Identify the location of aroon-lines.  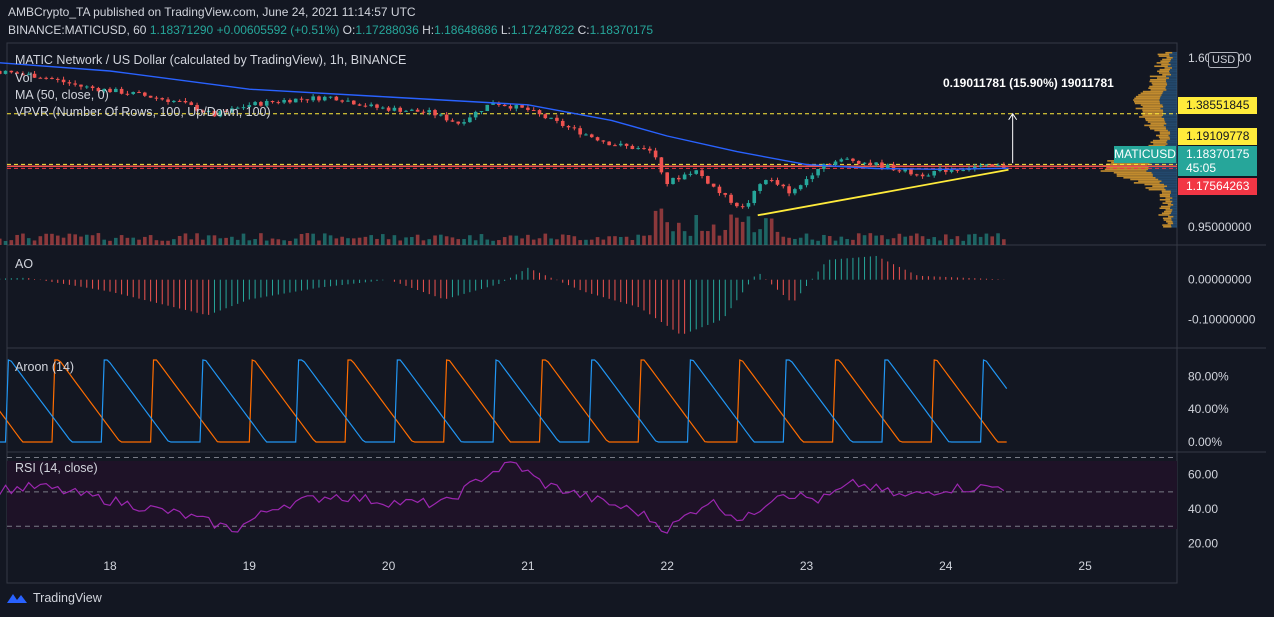
(504, 401).